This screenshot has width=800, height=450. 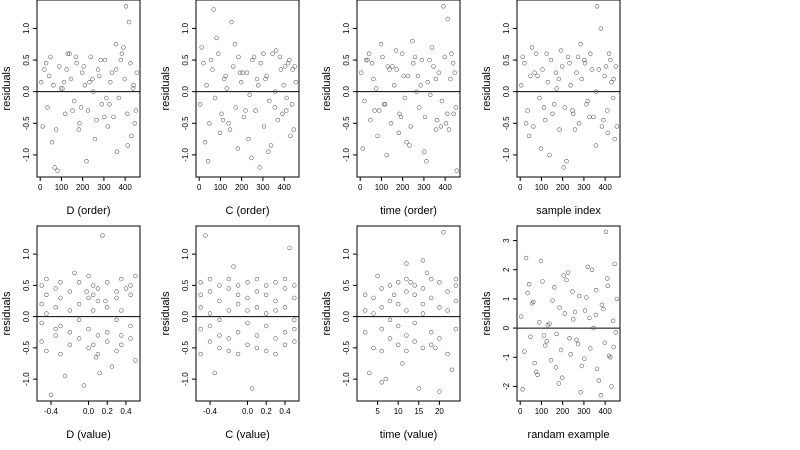 What do you see at coordinates (569, 435) in the screenshot?
I see `x-axis-label: randam example` at bounding box center [569, 435].